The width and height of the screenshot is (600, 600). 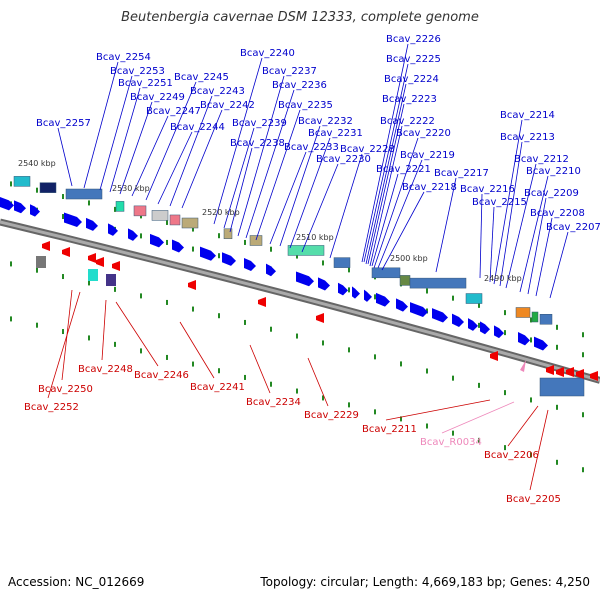 I want to click on reverse-gene-label: Bcav_2246, so click(x=161, y=375).